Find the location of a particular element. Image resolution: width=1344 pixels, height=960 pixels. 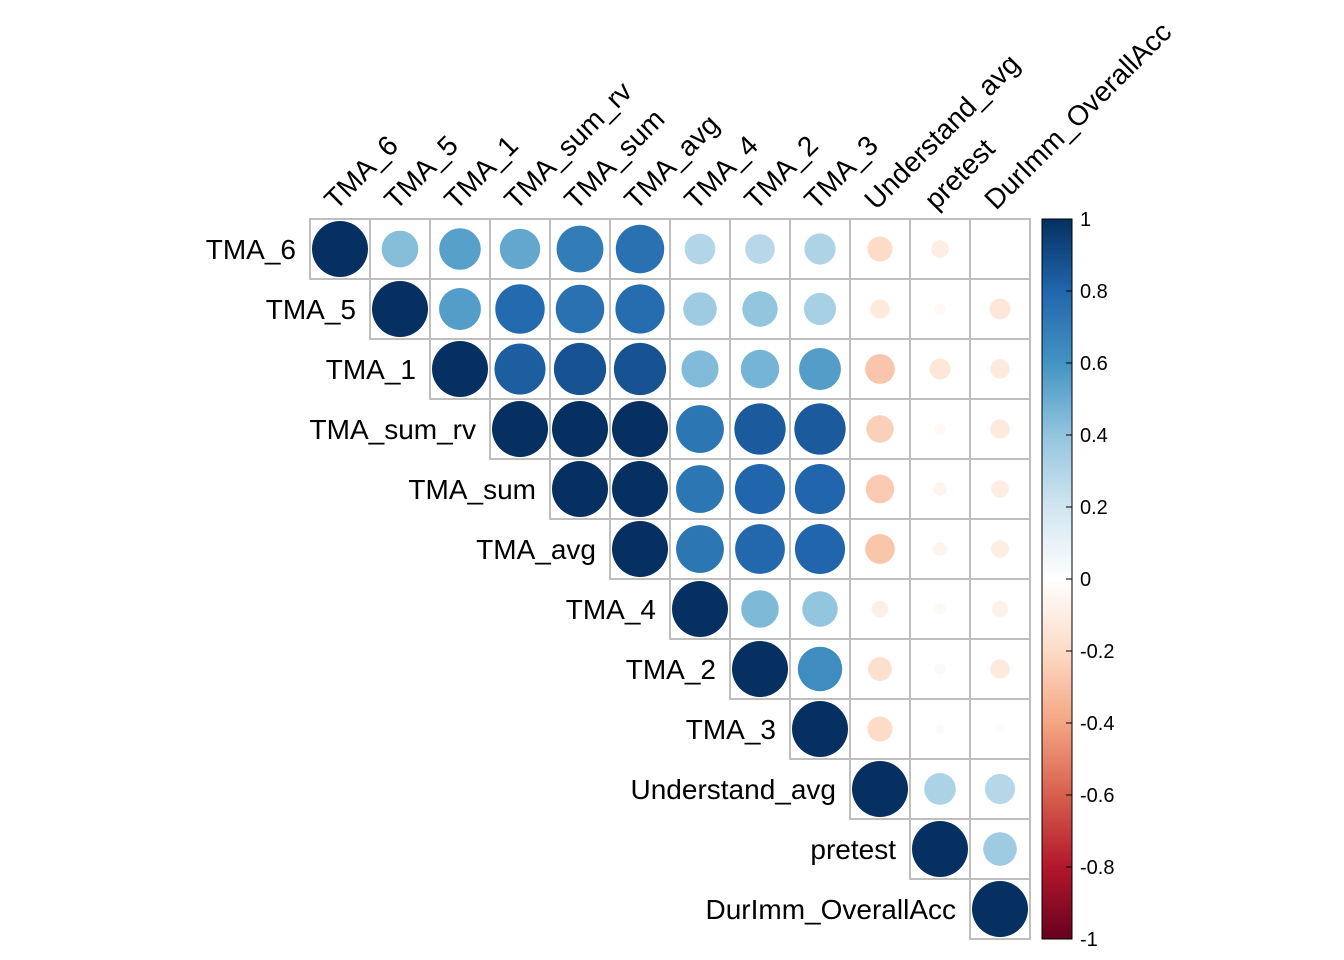

row-label: TMA_3 is located at coordinates (731, 729).